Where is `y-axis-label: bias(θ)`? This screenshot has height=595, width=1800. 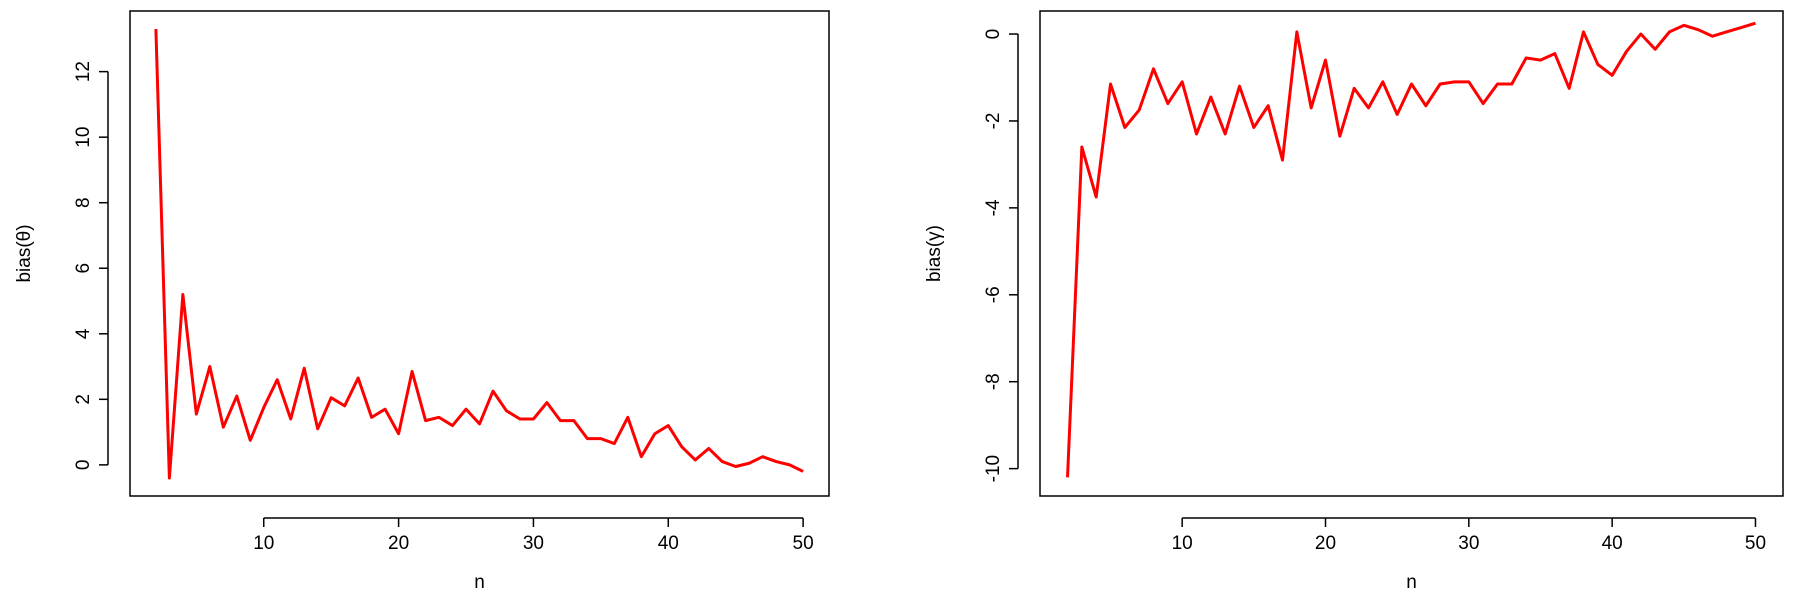
y-axis-label: bias(θ) is located at coordinates (24, 253).